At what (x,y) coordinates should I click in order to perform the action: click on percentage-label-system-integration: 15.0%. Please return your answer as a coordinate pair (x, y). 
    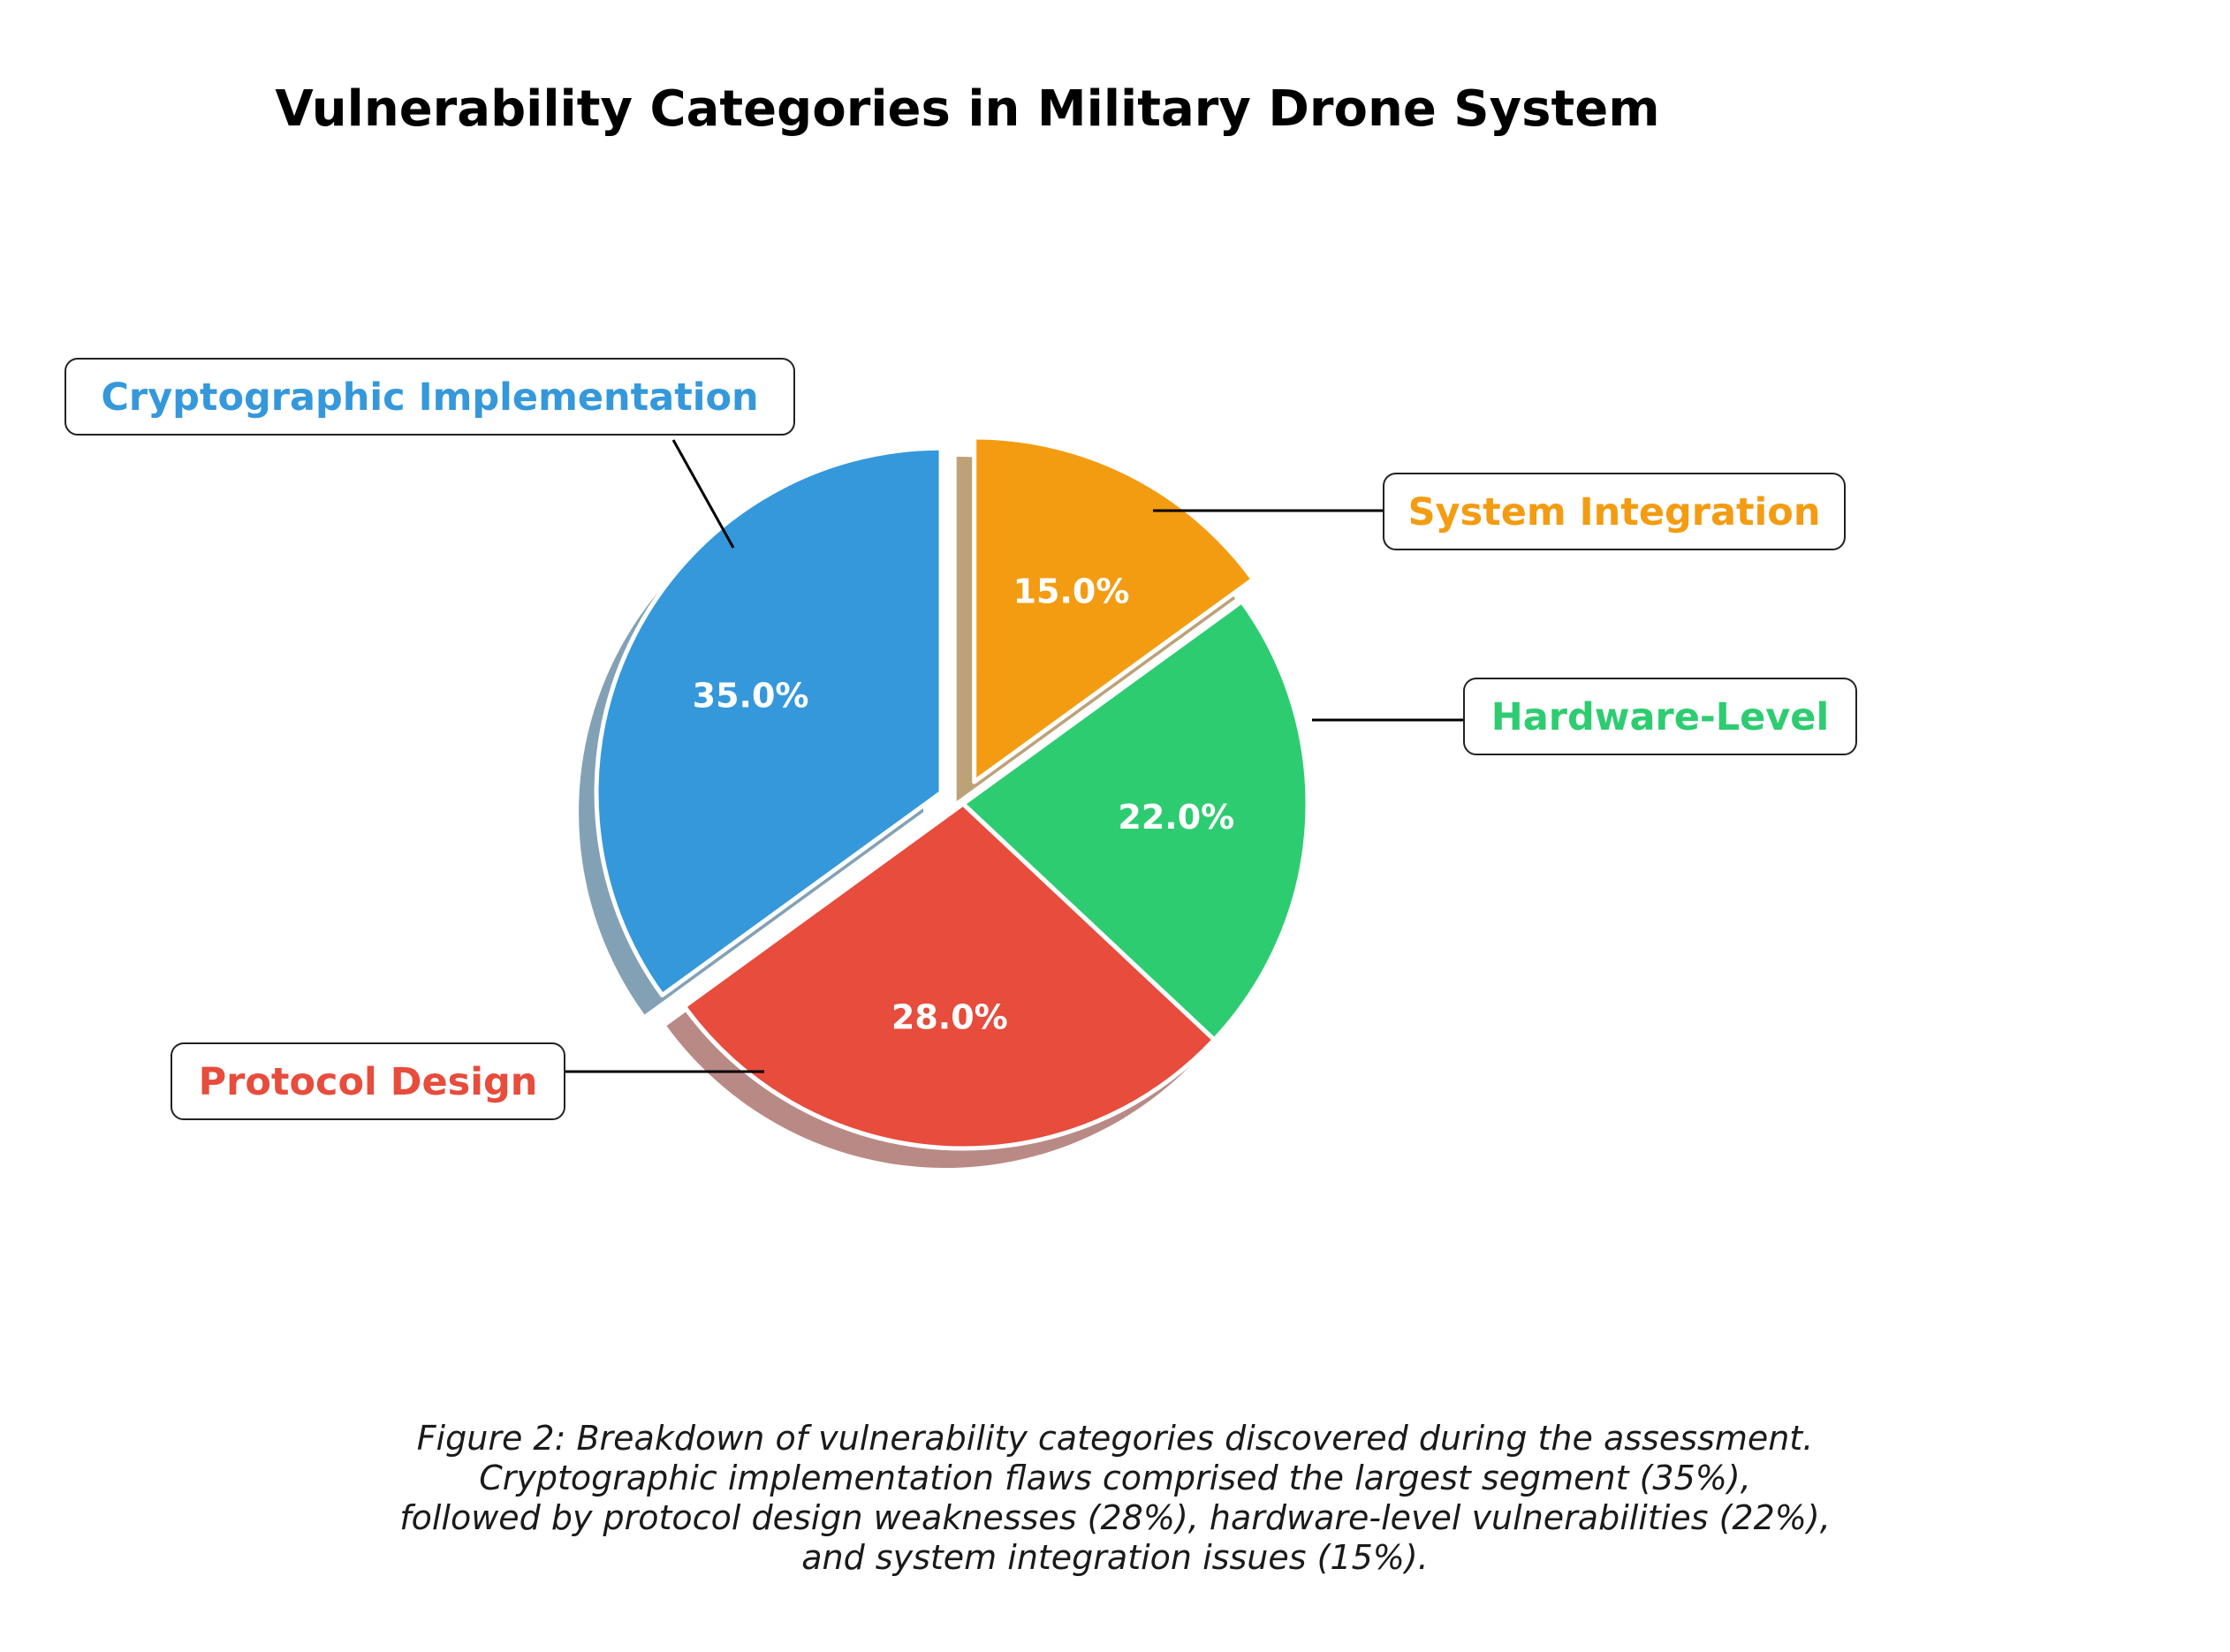
    Looking at the image, I should click on (1071, 591).